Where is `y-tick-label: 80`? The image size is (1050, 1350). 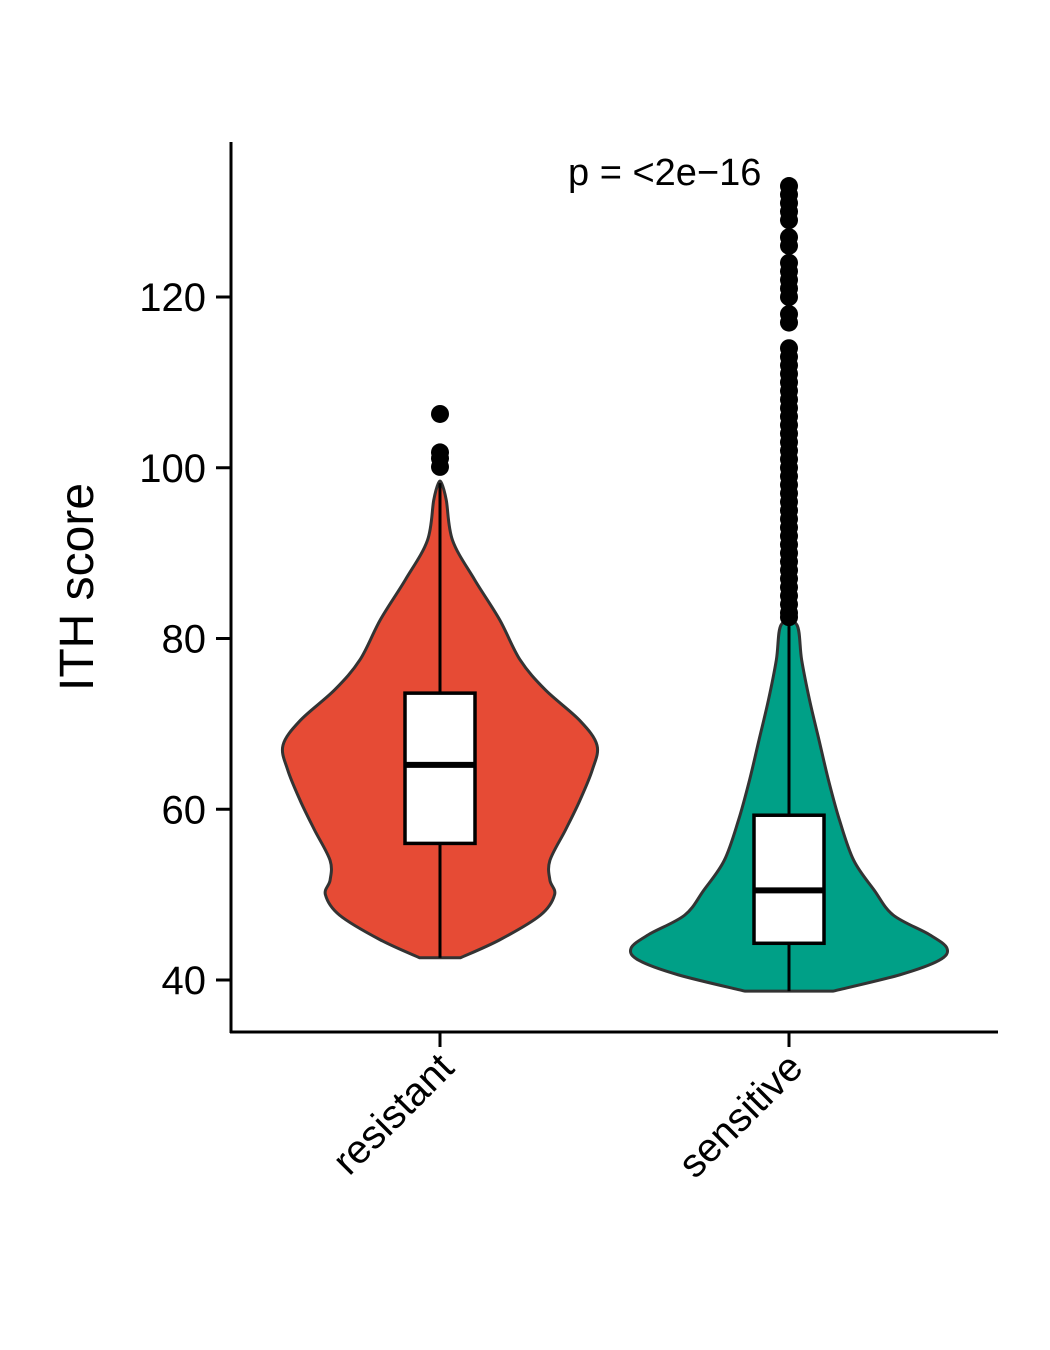
y-tick-label: 80 is located at coordinates (184, 640).